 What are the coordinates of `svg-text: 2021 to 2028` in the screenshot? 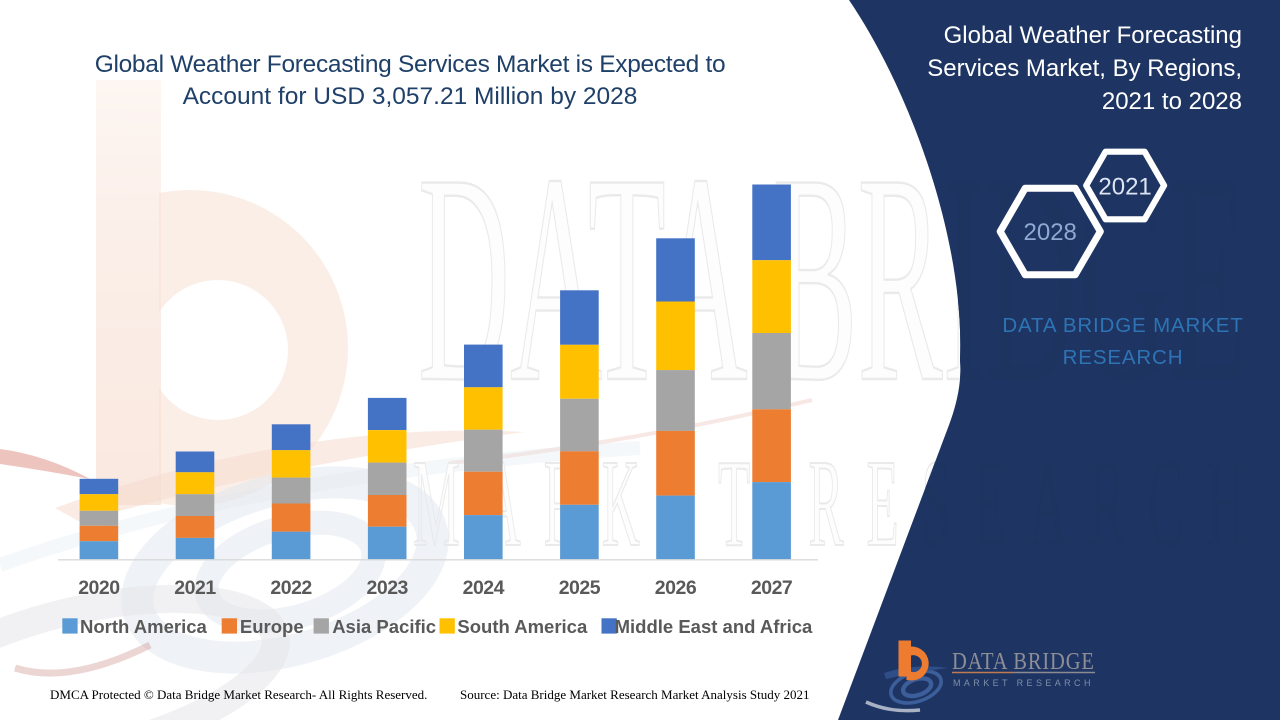 It's located at (1172, 101).